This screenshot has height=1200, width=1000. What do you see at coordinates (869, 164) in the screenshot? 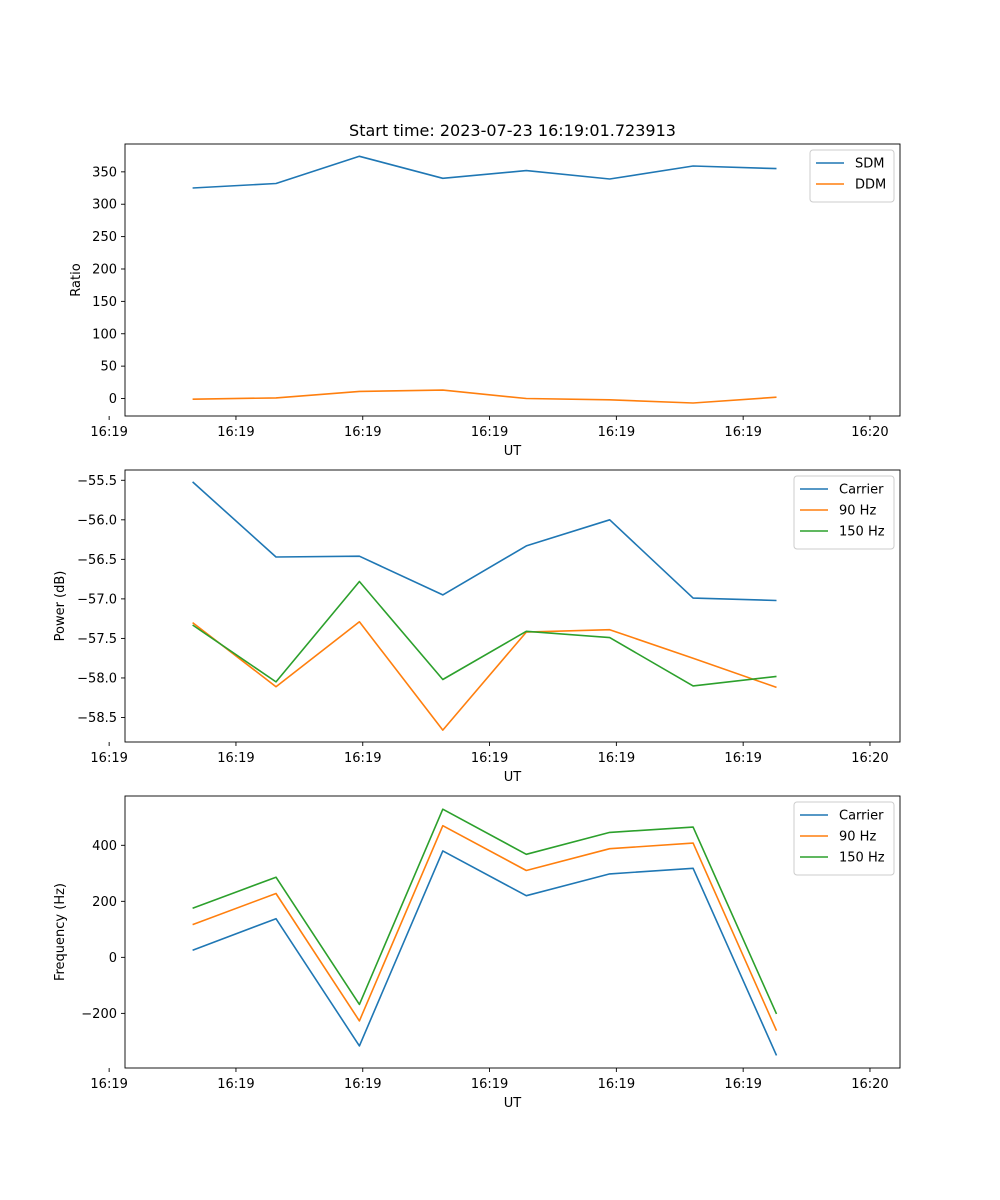
I see `ratio-legend-label: SDM` at bounding box center [869, 164].